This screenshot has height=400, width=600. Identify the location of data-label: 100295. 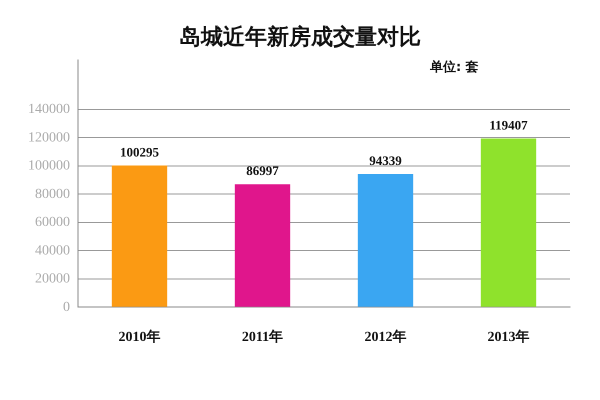
(140, 152).